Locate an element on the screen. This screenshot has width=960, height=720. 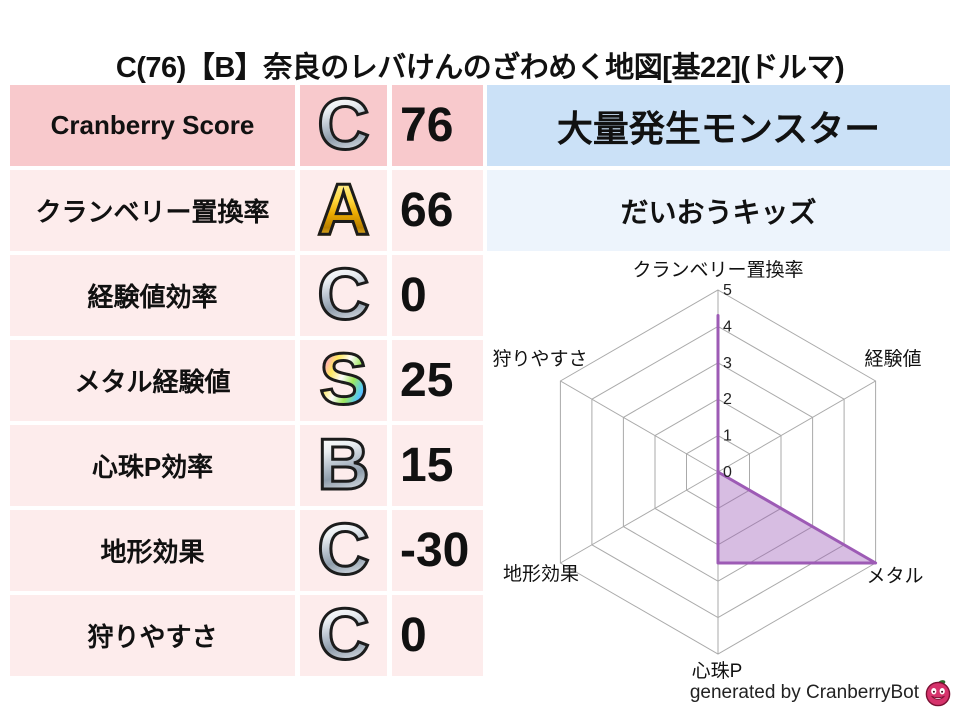
page-title: C(76)【B】奈良のレバけんのざわめく地図[基22](ドルマ) is located at coordinates (480, 68).